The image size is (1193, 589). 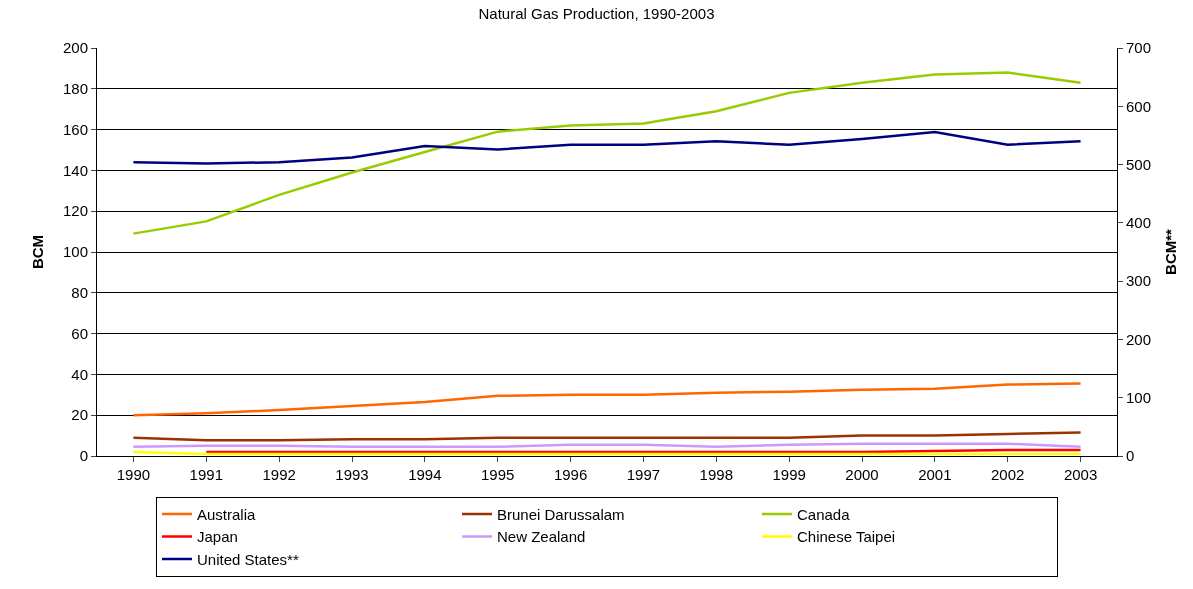 What do you see at coordinates (716, 474) in the screenshot?
I see `x-tick-label: 1998` at bounding box center [716, 474].